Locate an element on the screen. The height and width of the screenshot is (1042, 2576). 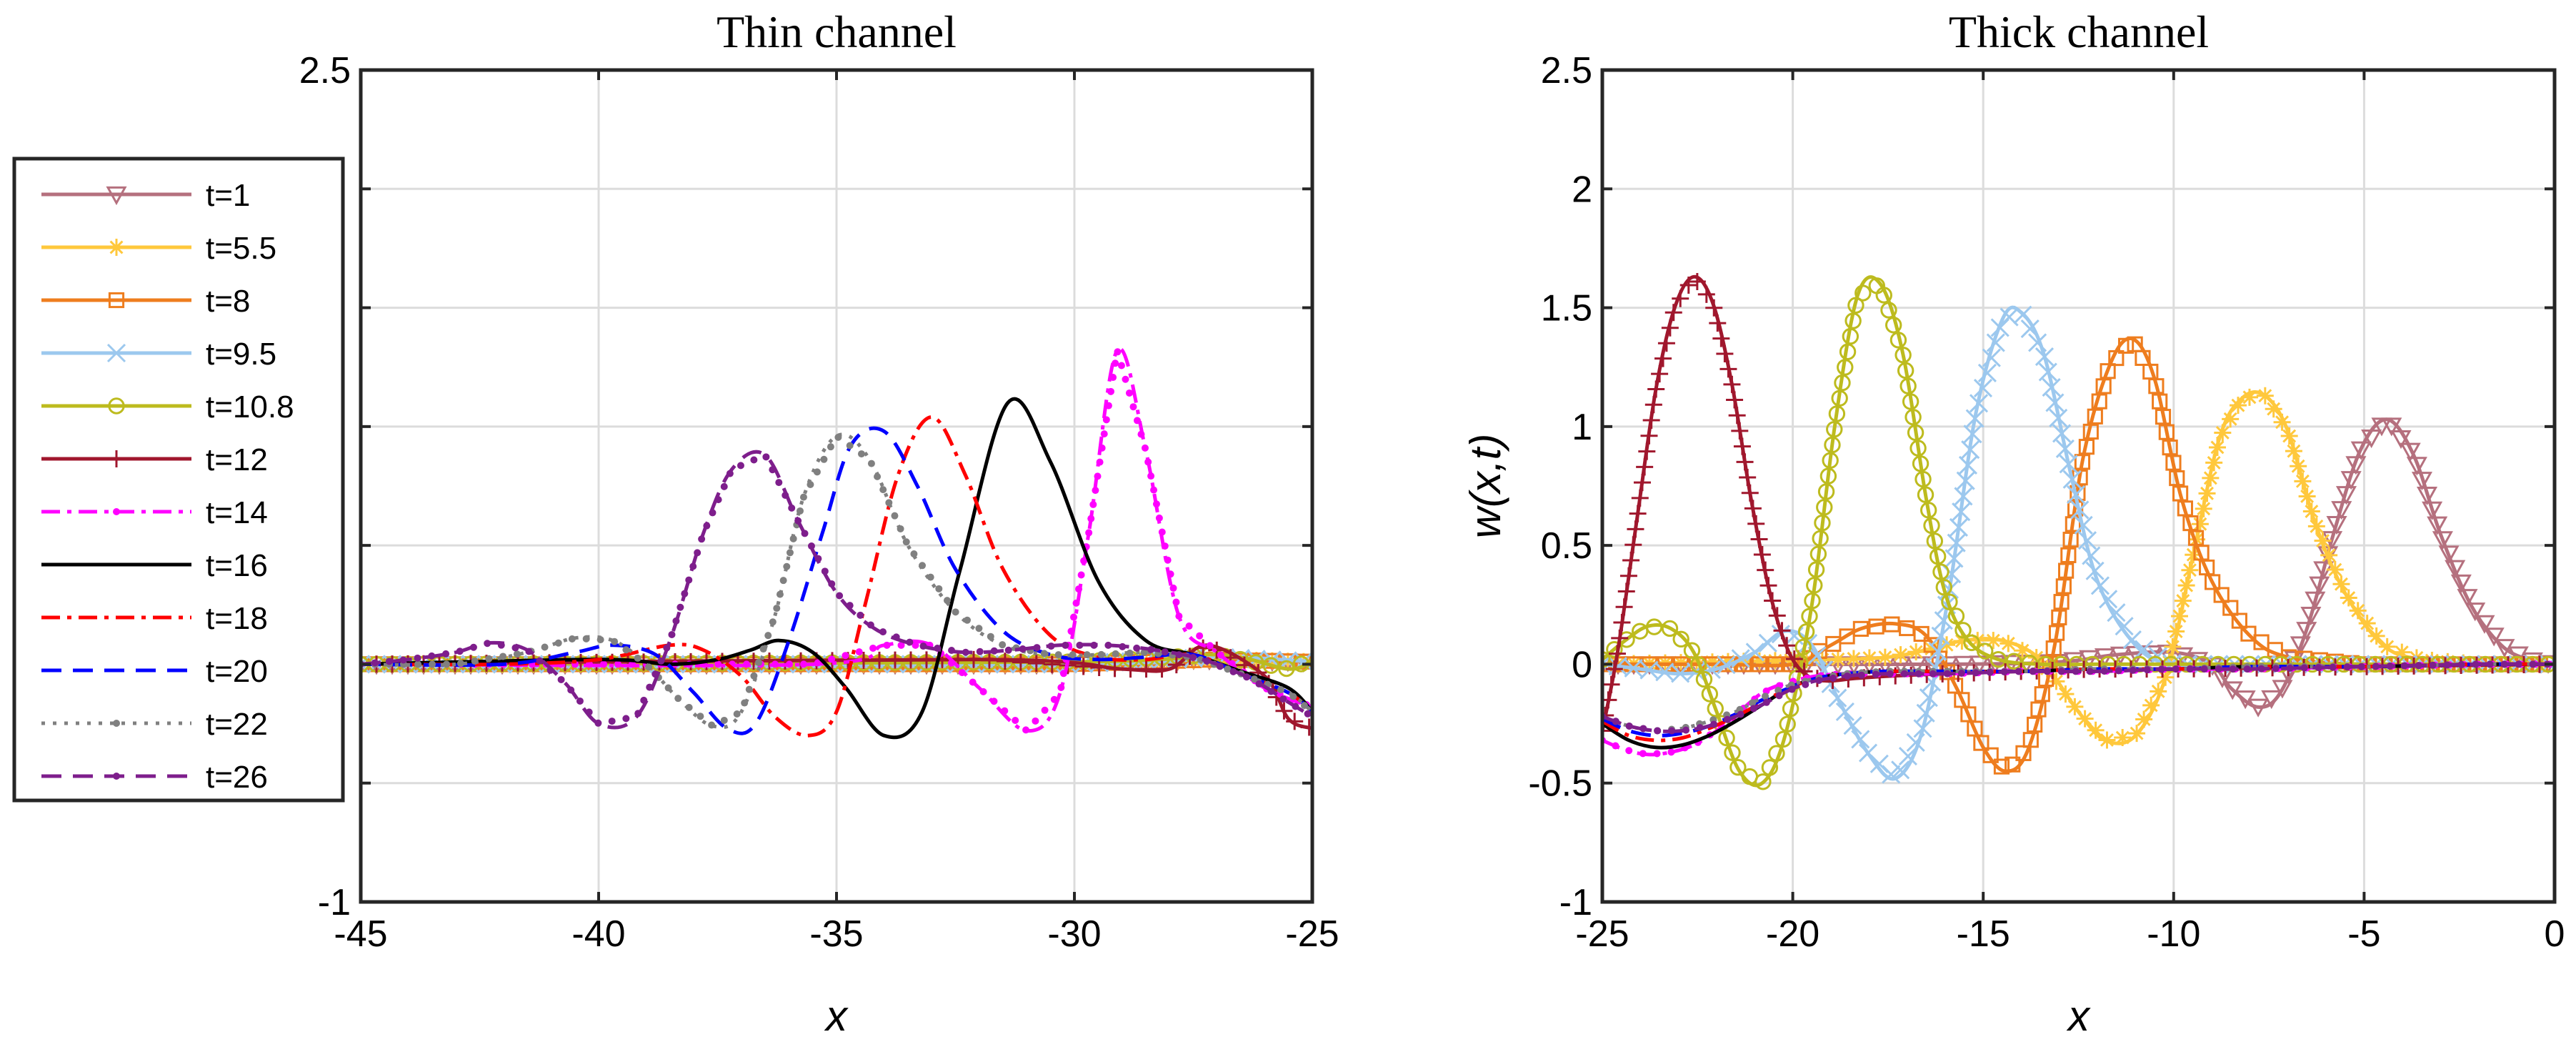
thick-channel-series-line is located at coordinates (2078, 697).